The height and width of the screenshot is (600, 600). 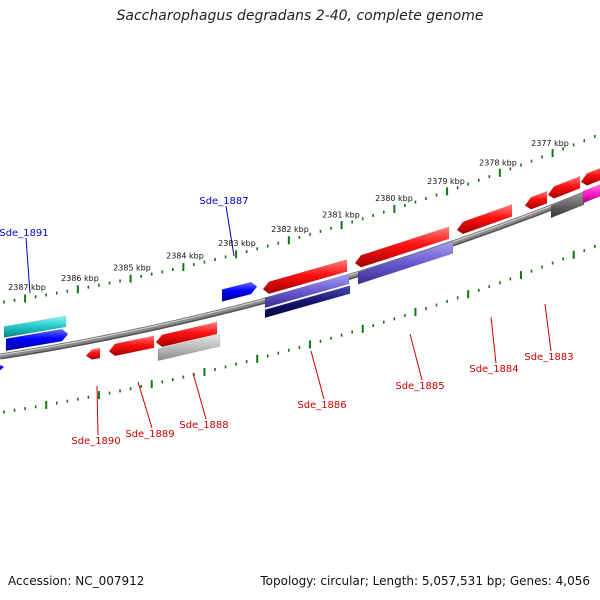 I want to click on ruler-label: 2383 kbp, so click(x=237, y=243).